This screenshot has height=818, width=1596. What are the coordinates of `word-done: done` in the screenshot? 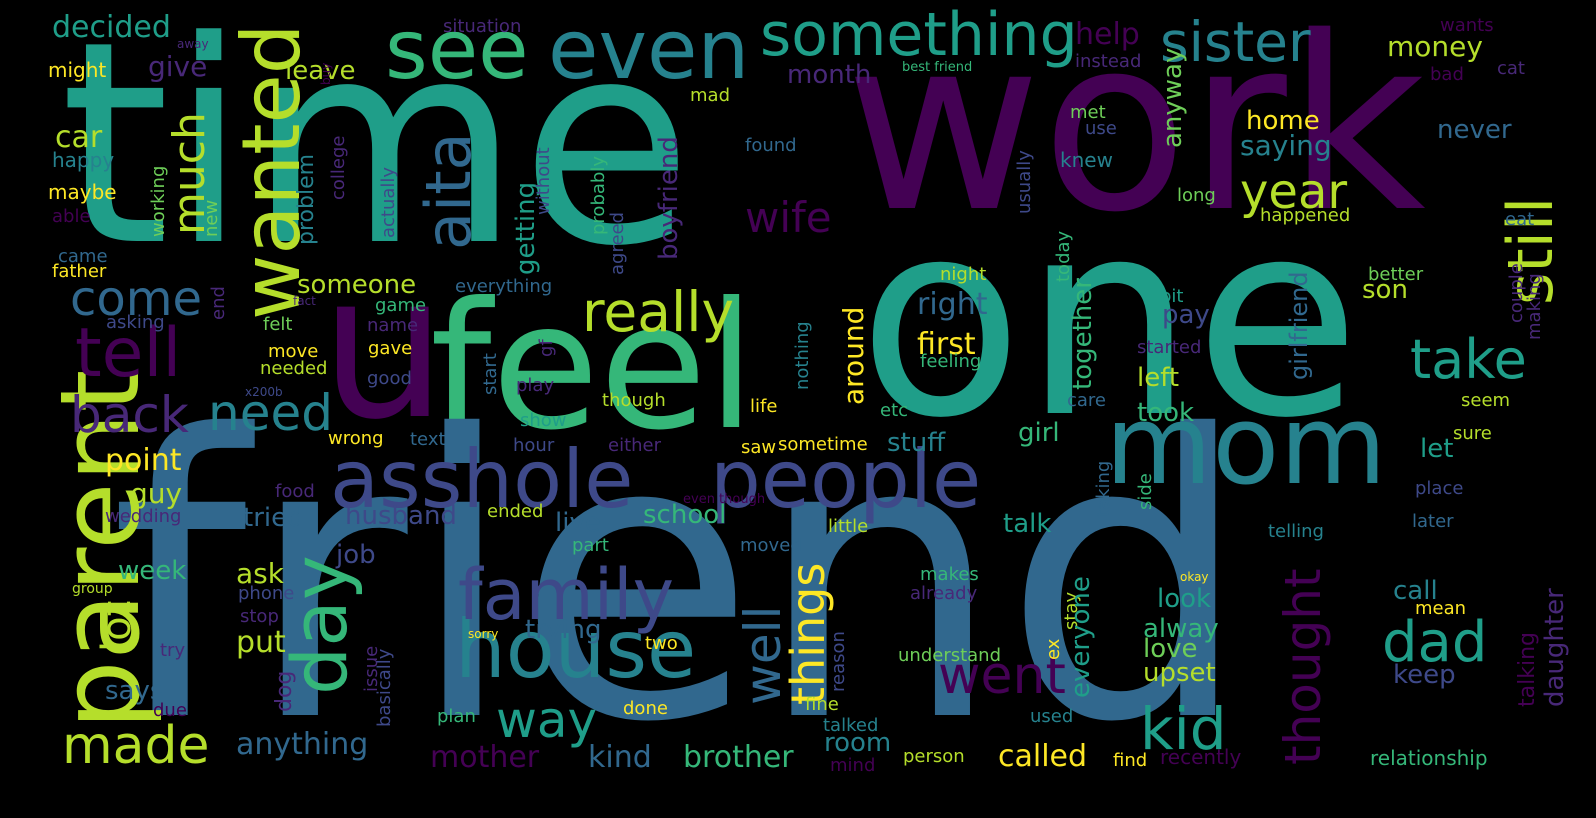 It's located at (645, 708).